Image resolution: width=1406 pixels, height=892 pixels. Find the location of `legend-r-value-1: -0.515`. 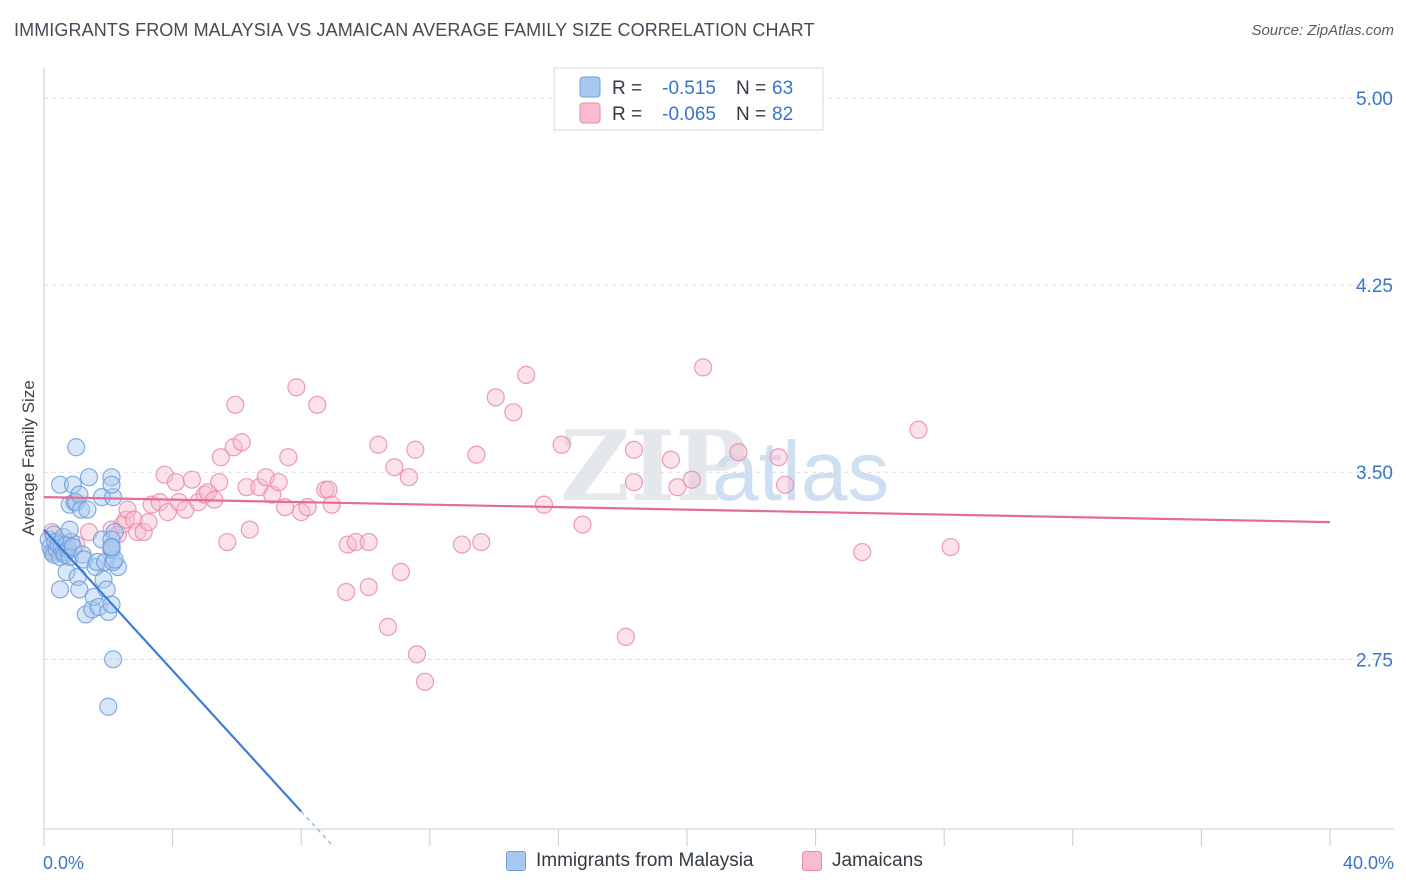

legend-r-value-1: -0.515 is located at coordinates (689, 88).